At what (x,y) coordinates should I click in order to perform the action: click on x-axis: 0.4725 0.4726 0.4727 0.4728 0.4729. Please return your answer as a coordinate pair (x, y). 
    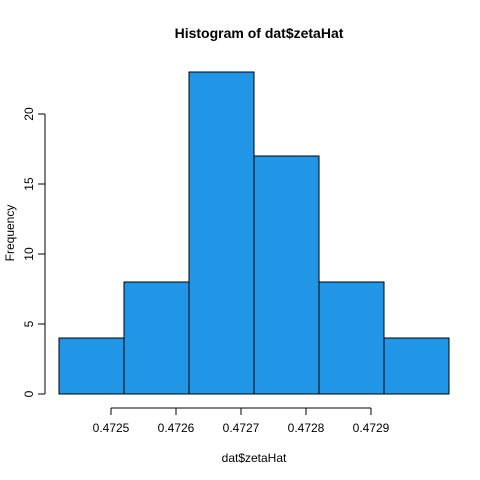
    Looking at the image, I should click on (241, 421).